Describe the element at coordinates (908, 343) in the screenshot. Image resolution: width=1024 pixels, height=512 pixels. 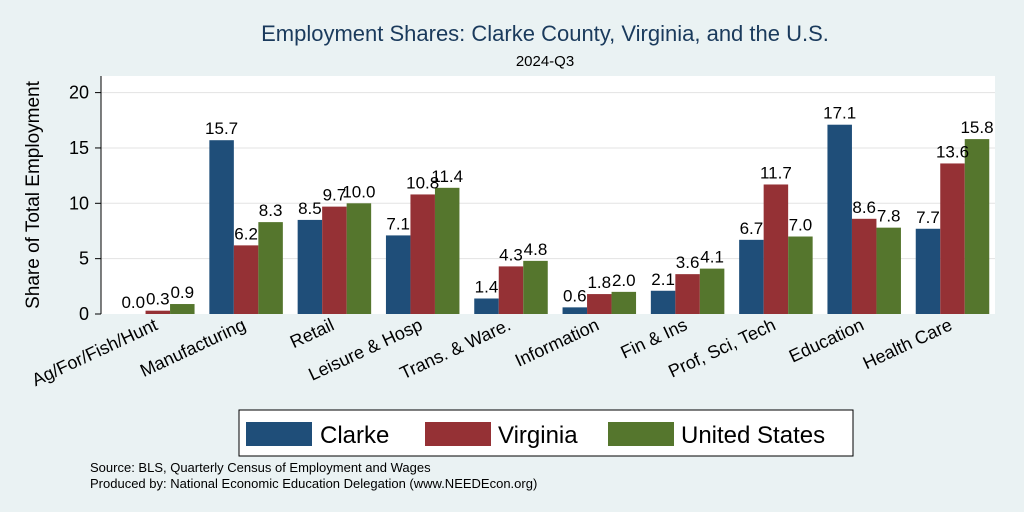
I see `x-tick-label: Health Care` at that location.